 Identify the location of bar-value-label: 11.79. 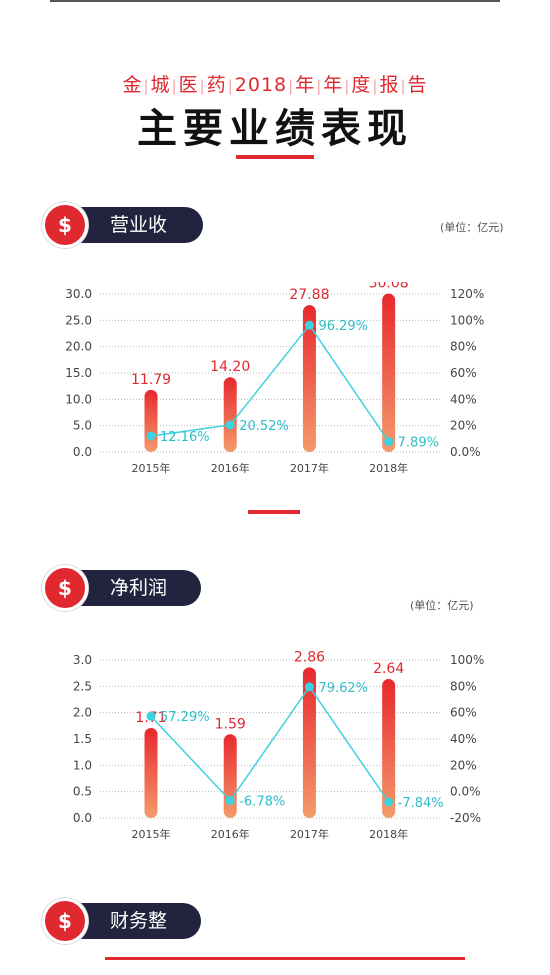
(151, 380).